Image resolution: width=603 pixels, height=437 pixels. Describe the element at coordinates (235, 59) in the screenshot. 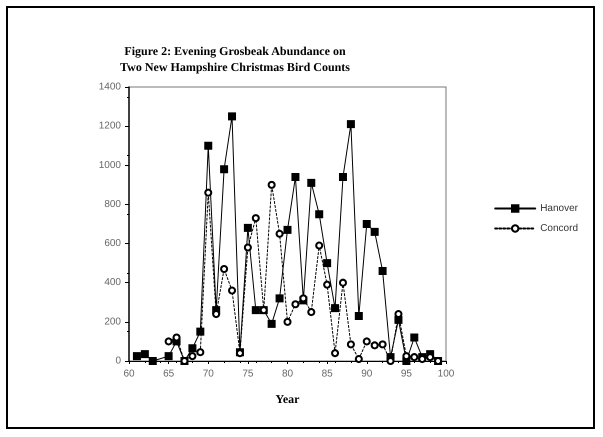

I see `chart-title: Figure 2: Evening Grosbeak Abundance on Two New Hampshire Christmas Bird Counts` at that location.